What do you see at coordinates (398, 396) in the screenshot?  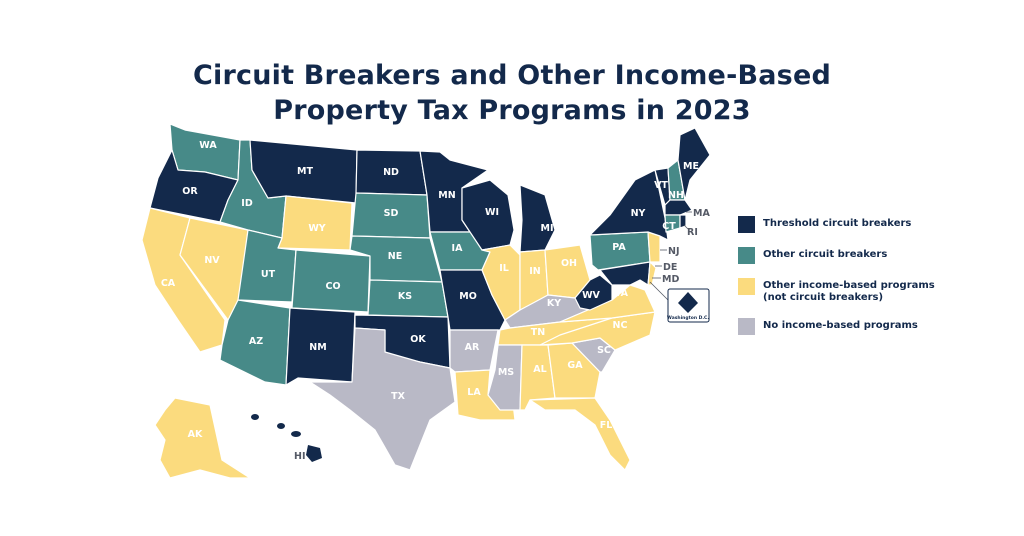 I see `svg-text: TX` at bounding box center [398, 396].